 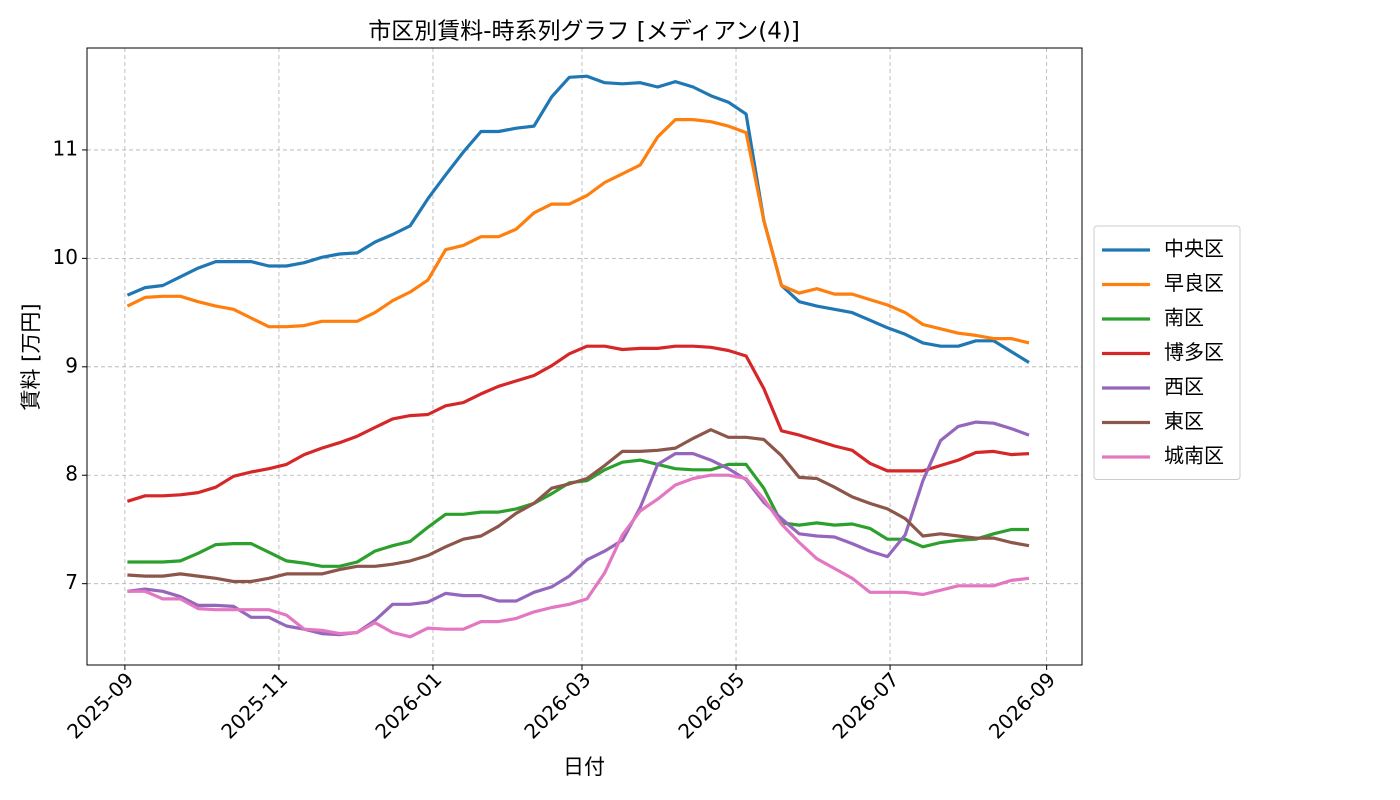 I want to click on y-tick-label: 11, so click(x=65, y=148).